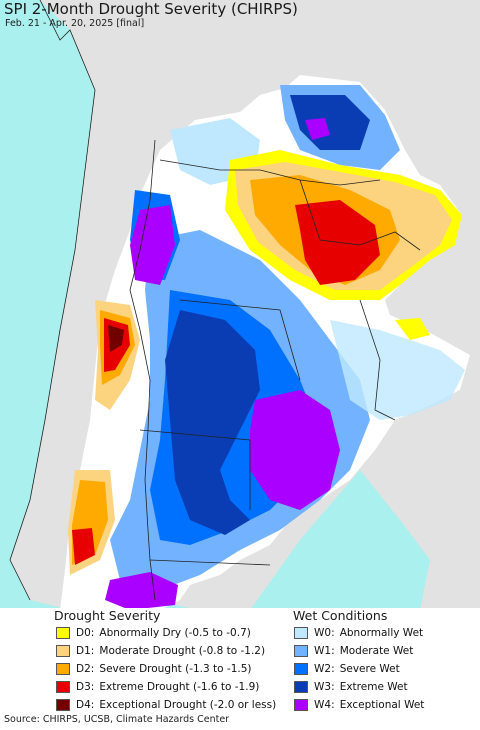  What do you see at coordinates (301, 687) in the screenshot?
I see `legend-swatch-w3` at bounding box center [301, 687].